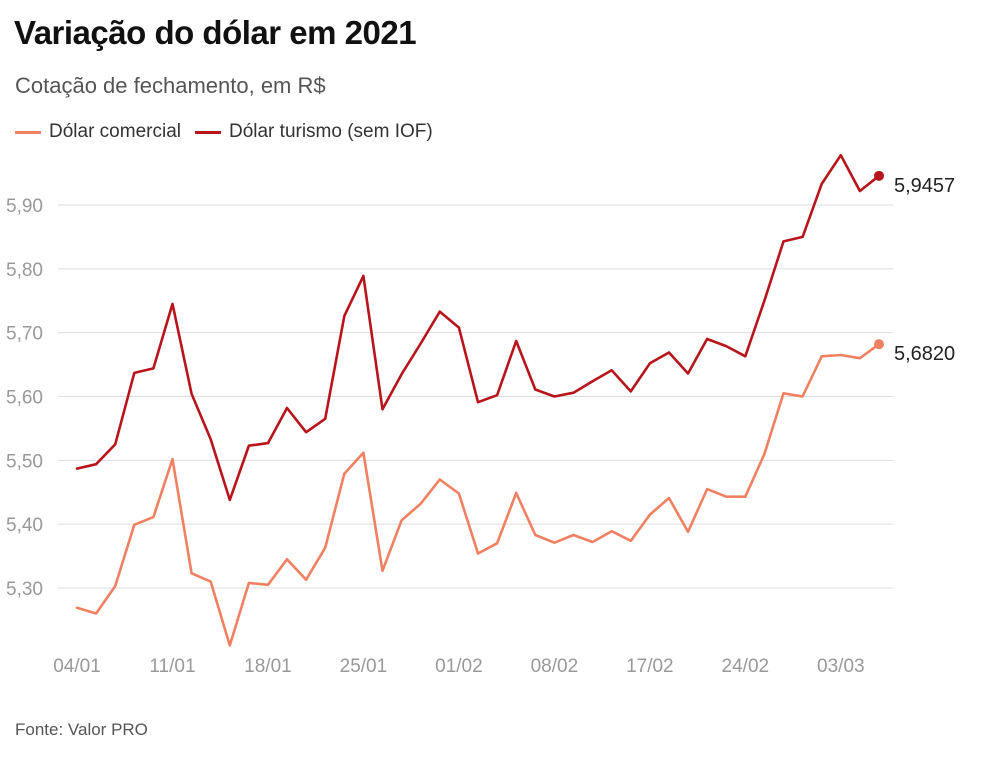 The width and height of the screenshot is (984, 764). I want to click on x-tick-label: 01/02, so click(459, 666).